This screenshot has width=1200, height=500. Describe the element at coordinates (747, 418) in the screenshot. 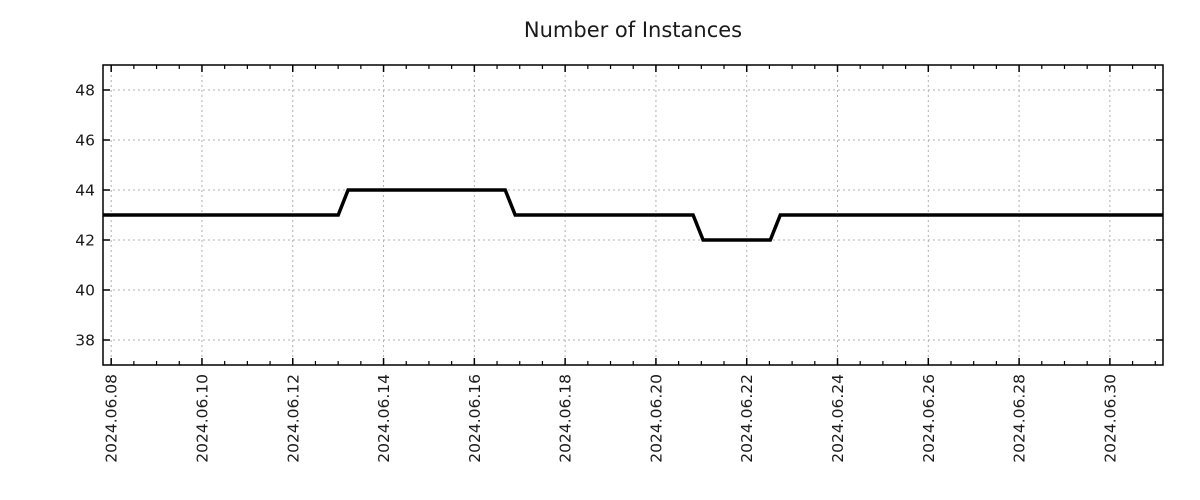

I see `x-tick-label: 2024.06.22` at that location.